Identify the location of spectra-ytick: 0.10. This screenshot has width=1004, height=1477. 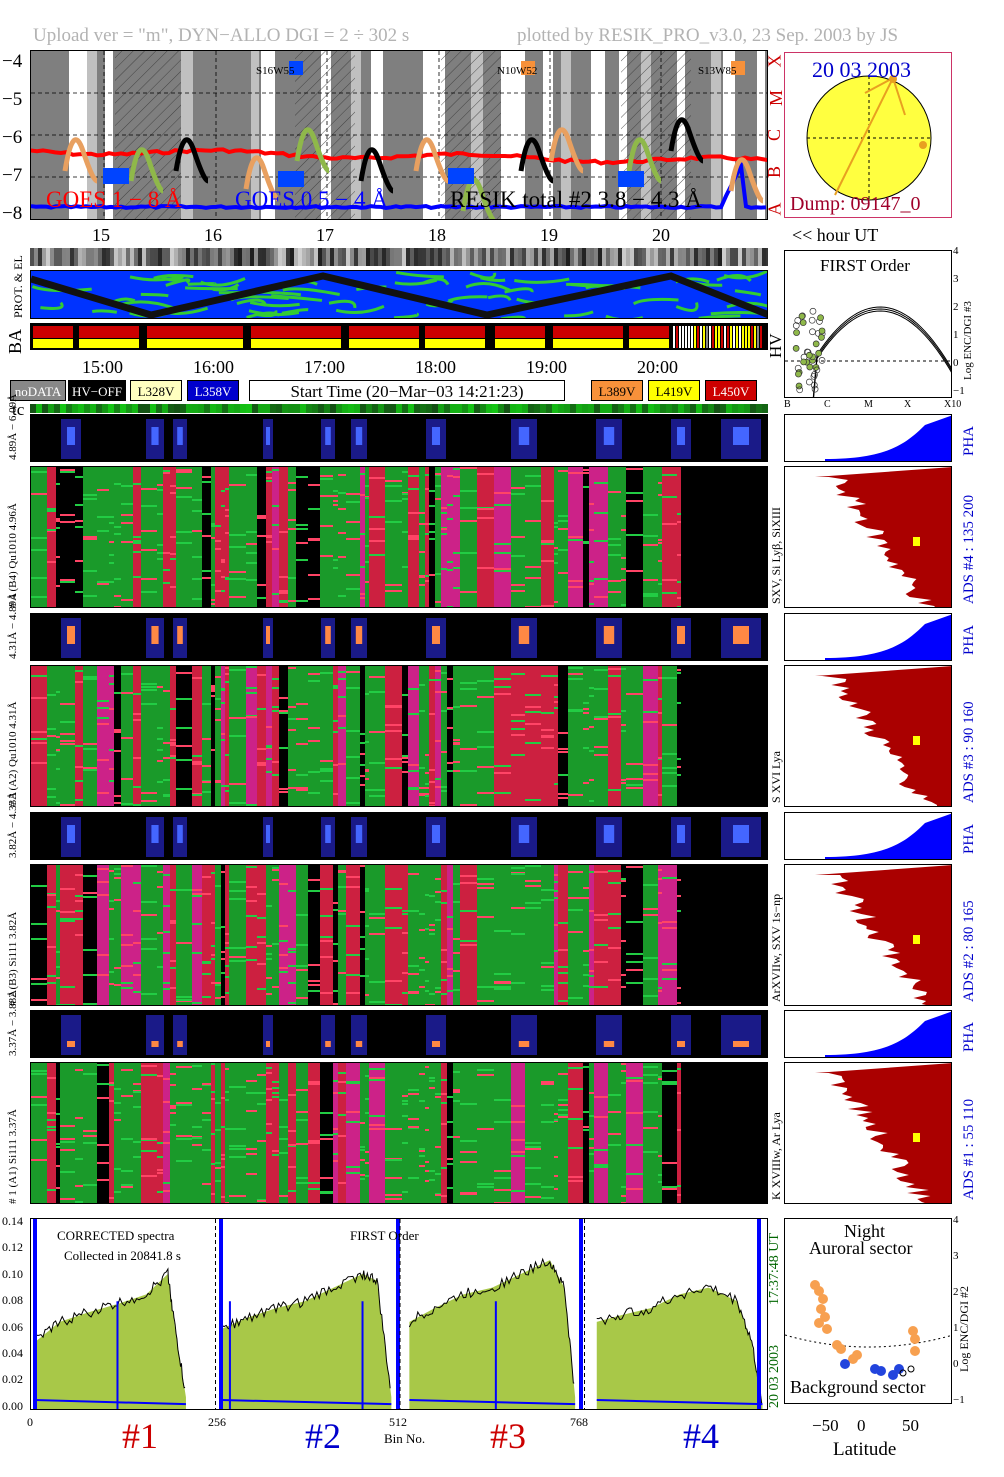
(12, 1273).